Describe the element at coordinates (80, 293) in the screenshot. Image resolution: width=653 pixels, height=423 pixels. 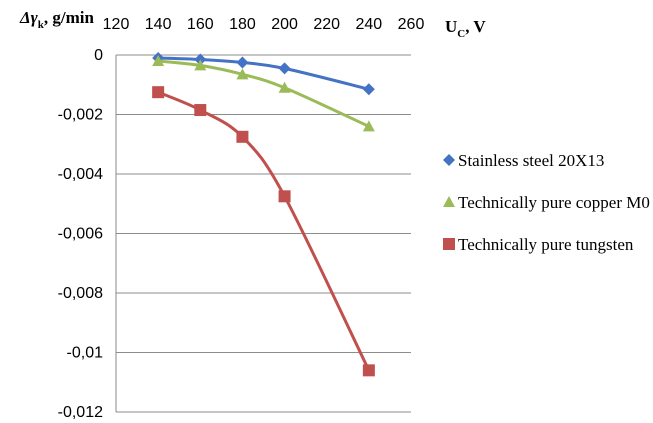
I see `y-tick-label: -0,008` at that location.